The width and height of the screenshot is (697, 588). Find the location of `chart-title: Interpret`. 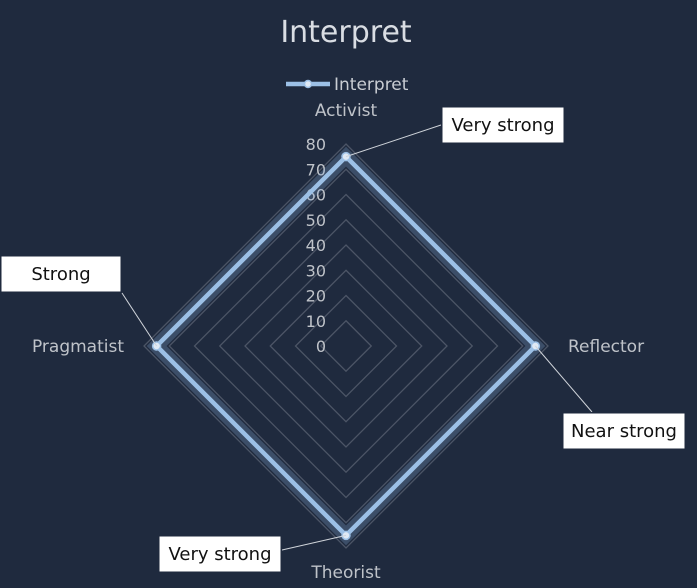

chart-title: Interpret is located at coordinates (346, 32).